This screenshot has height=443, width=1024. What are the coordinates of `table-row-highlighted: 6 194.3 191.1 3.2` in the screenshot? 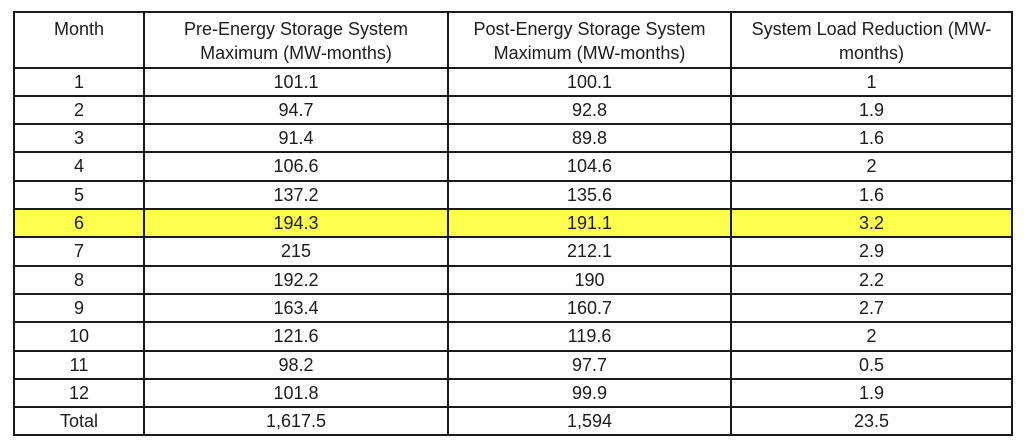 It's located at (513, 223).